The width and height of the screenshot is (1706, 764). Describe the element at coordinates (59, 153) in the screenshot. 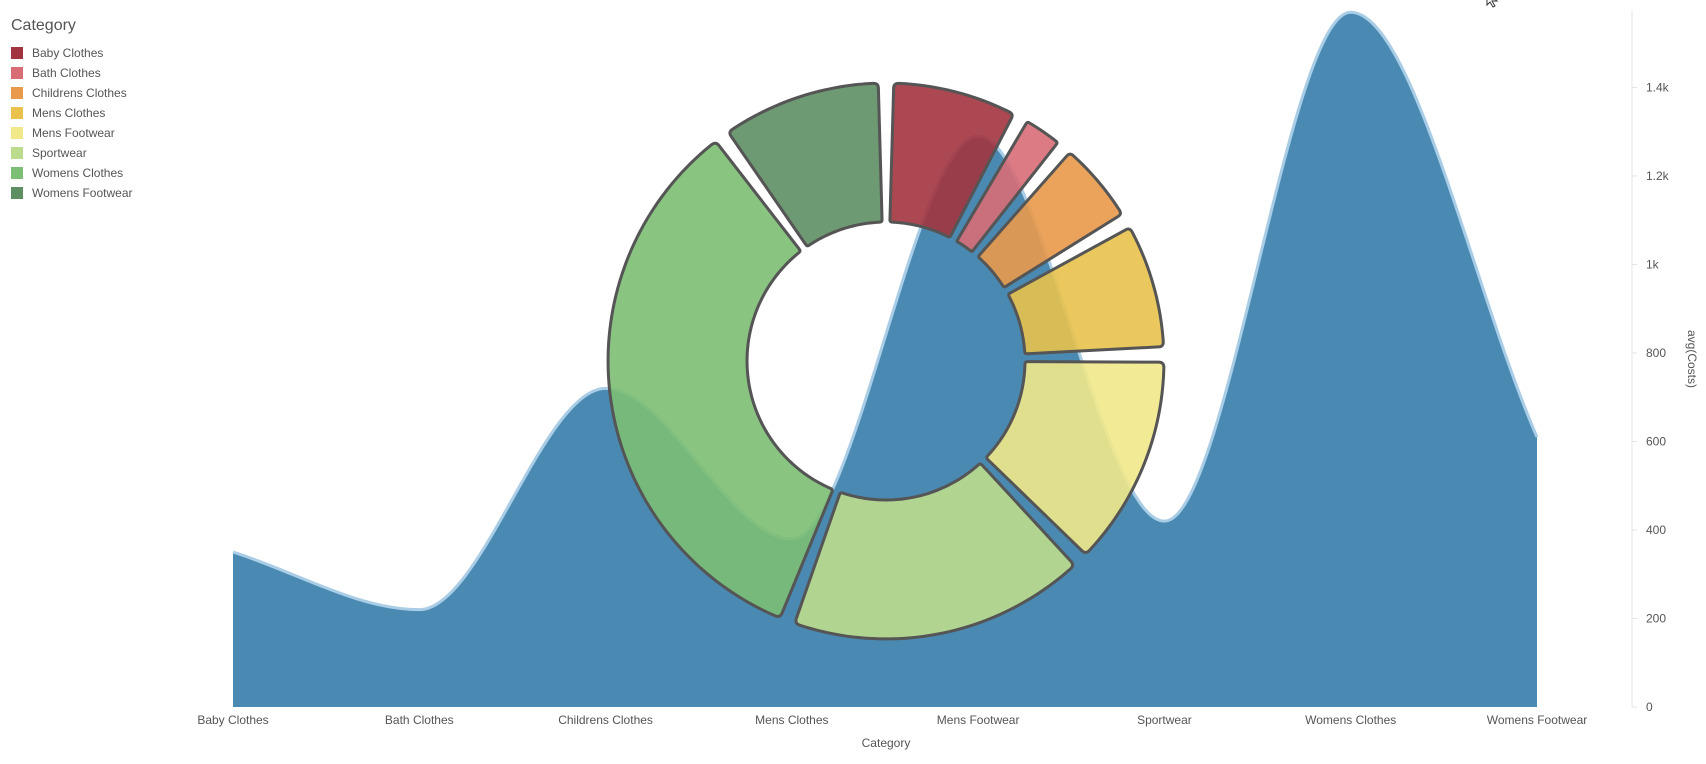

I see `legend-label: Sportwear` at that location.